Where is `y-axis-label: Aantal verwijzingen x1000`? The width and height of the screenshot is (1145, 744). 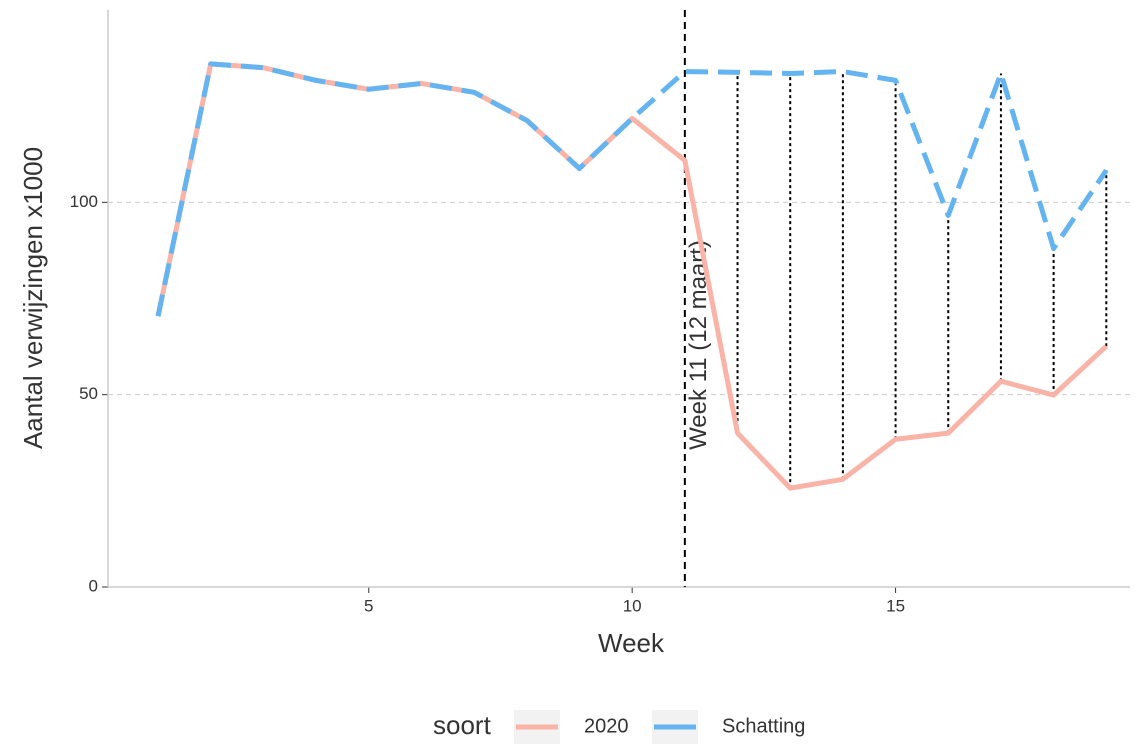 y-axis-label: Aantal verwijzingen x1000 is located at coordinates (33, 298).